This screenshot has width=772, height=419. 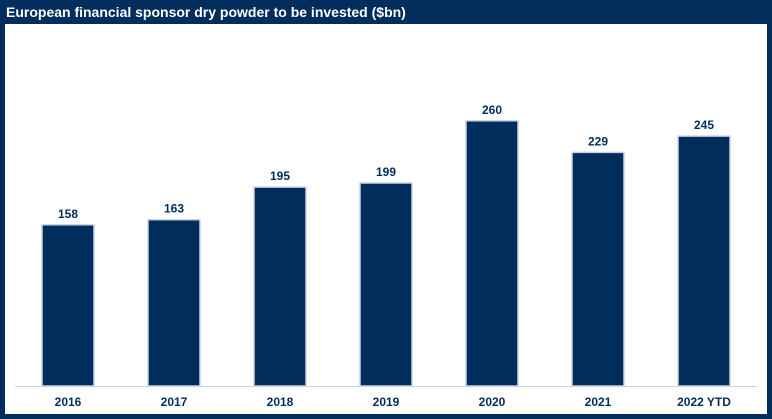 What do you see at coordinates (386, 284) in the screenshot?
I see `bar-2019` at bounding box center [386, 284].